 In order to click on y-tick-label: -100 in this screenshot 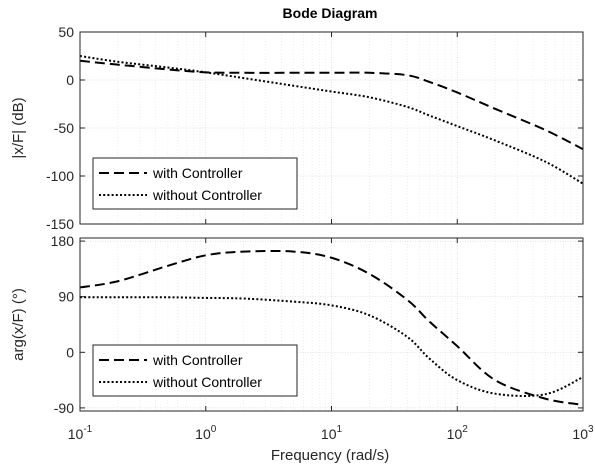, I will do `click(60, 176)`.